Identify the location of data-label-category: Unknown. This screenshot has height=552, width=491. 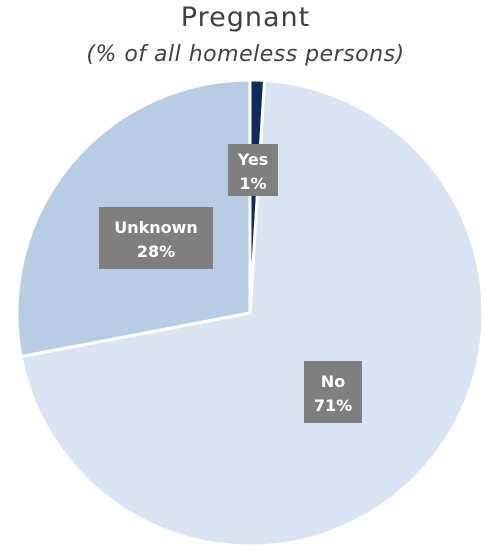
(156, 227).